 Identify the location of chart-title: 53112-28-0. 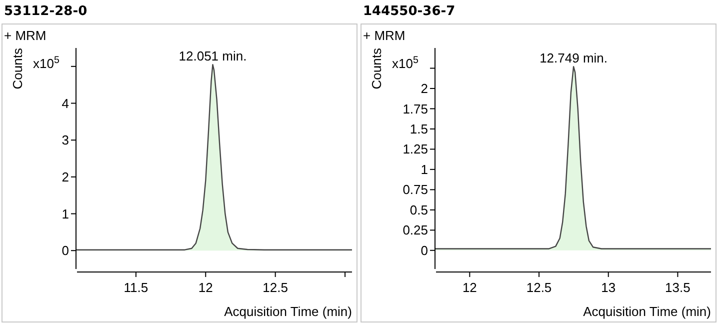
(46, 11).